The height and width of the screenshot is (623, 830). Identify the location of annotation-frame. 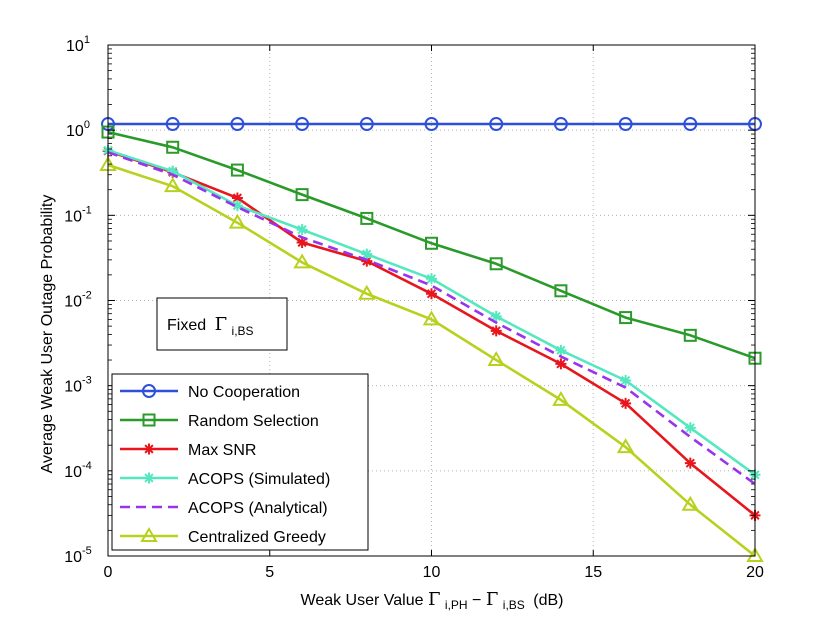
(222, 324).